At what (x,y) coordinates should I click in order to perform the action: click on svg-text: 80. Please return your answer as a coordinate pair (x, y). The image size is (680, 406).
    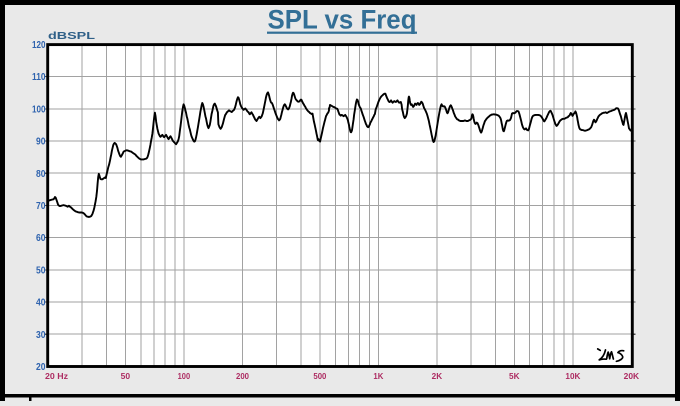
    Looking at the image, I should click on (41, 174).